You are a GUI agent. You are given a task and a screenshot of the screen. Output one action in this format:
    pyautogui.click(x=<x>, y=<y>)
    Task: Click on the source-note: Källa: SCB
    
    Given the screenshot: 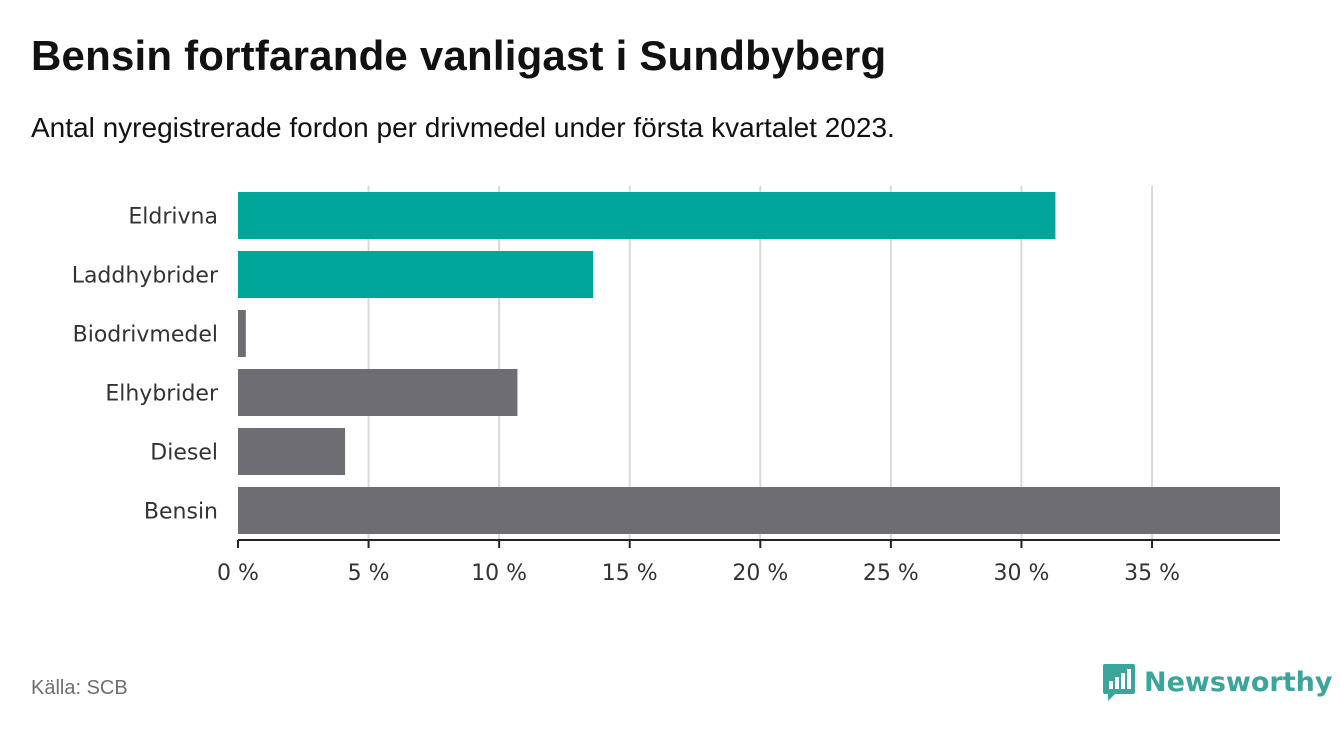 What is the action you would take?
    pyautogui.click(x=79, y=688)
    